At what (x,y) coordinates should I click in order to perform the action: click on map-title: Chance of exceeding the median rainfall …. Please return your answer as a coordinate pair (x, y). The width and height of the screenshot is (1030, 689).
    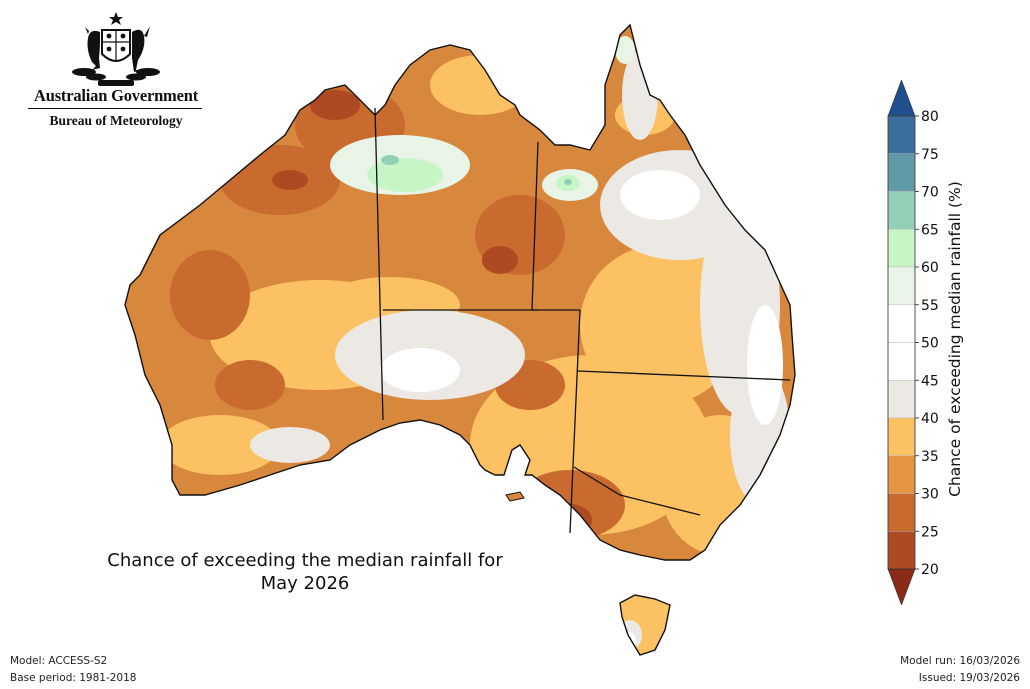
    Looking at the image, I should click on (305, 572).